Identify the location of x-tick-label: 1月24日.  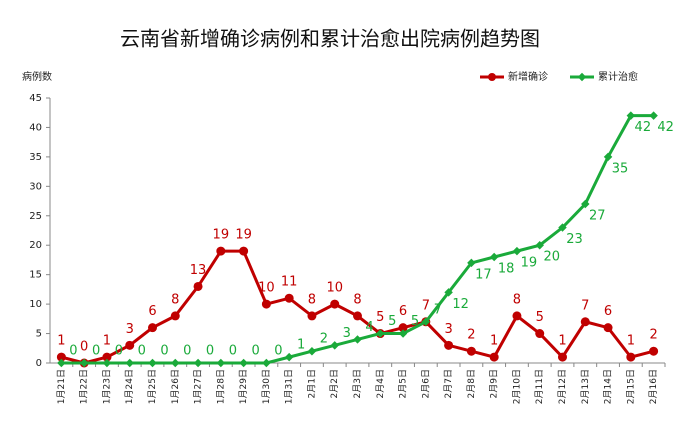
(129, 386).